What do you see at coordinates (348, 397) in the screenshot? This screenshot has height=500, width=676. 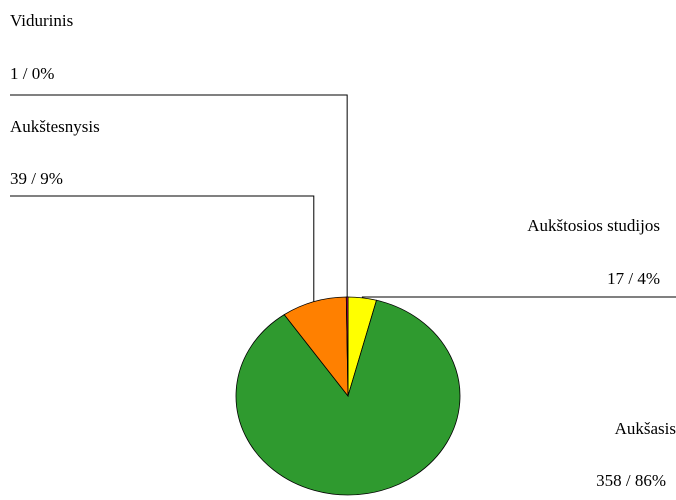 I see `pie-slice` at bounding box center [348, 397].